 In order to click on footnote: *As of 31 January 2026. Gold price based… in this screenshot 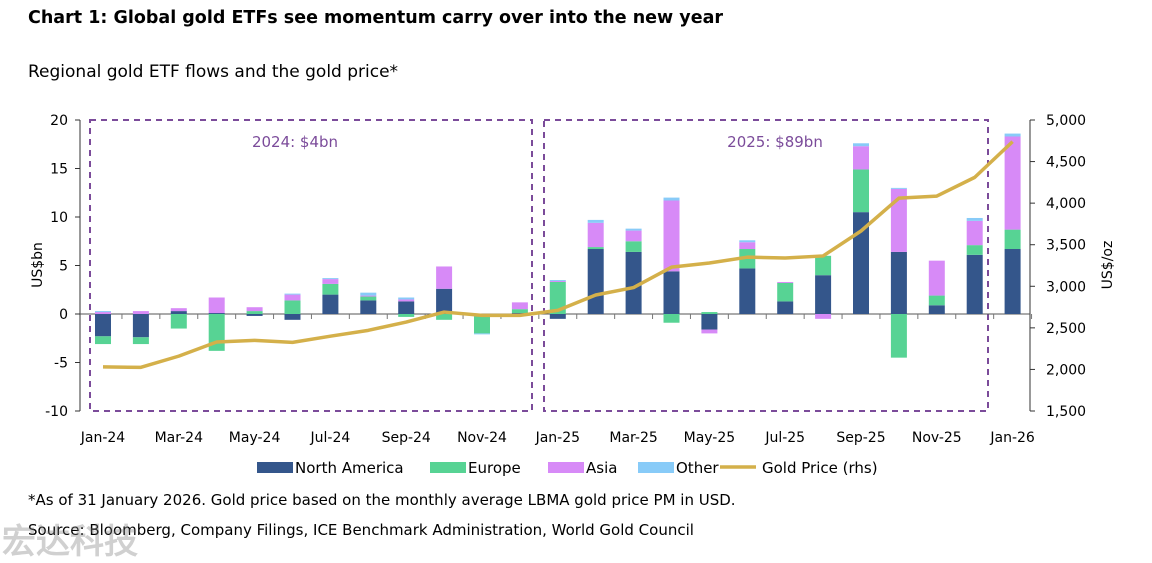, I will do `click(382, 500)`.